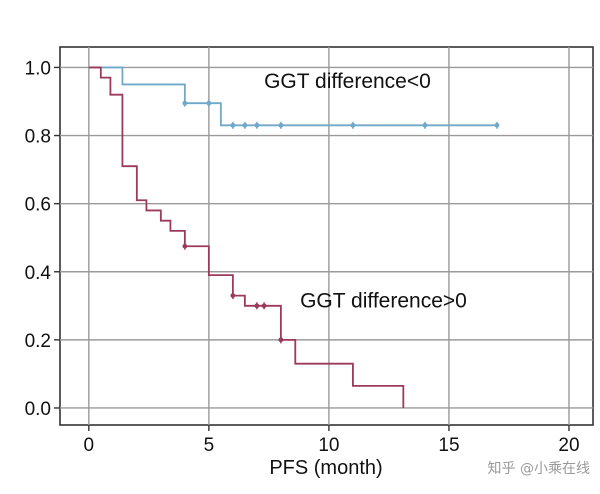  Describe the element at coordinates (38, 273) in the screenshot. I see `y-tick-label: 0.4` at that location.